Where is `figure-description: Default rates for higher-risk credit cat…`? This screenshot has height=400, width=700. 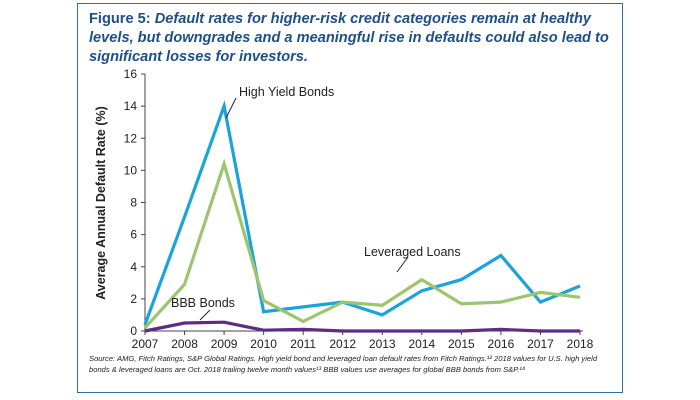 figure-description: Default rates for higher-risk credit cat… is located at coordinates (349, 38).